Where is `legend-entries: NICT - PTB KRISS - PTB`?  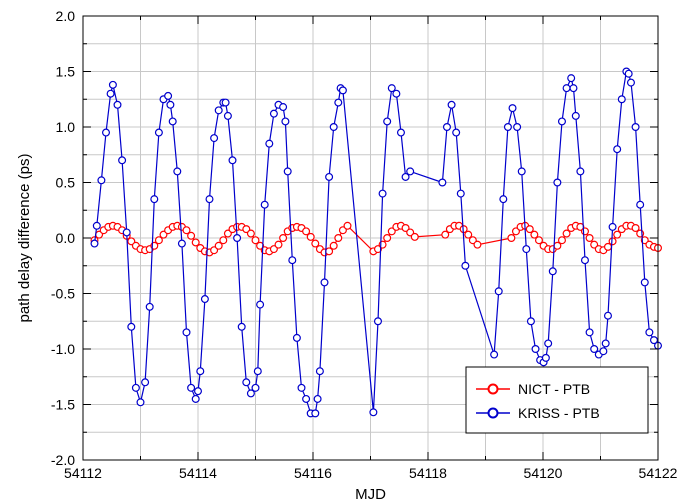 legend-entries: NICT - PTB KRISS - PTB is located at coordinates (538, 401).